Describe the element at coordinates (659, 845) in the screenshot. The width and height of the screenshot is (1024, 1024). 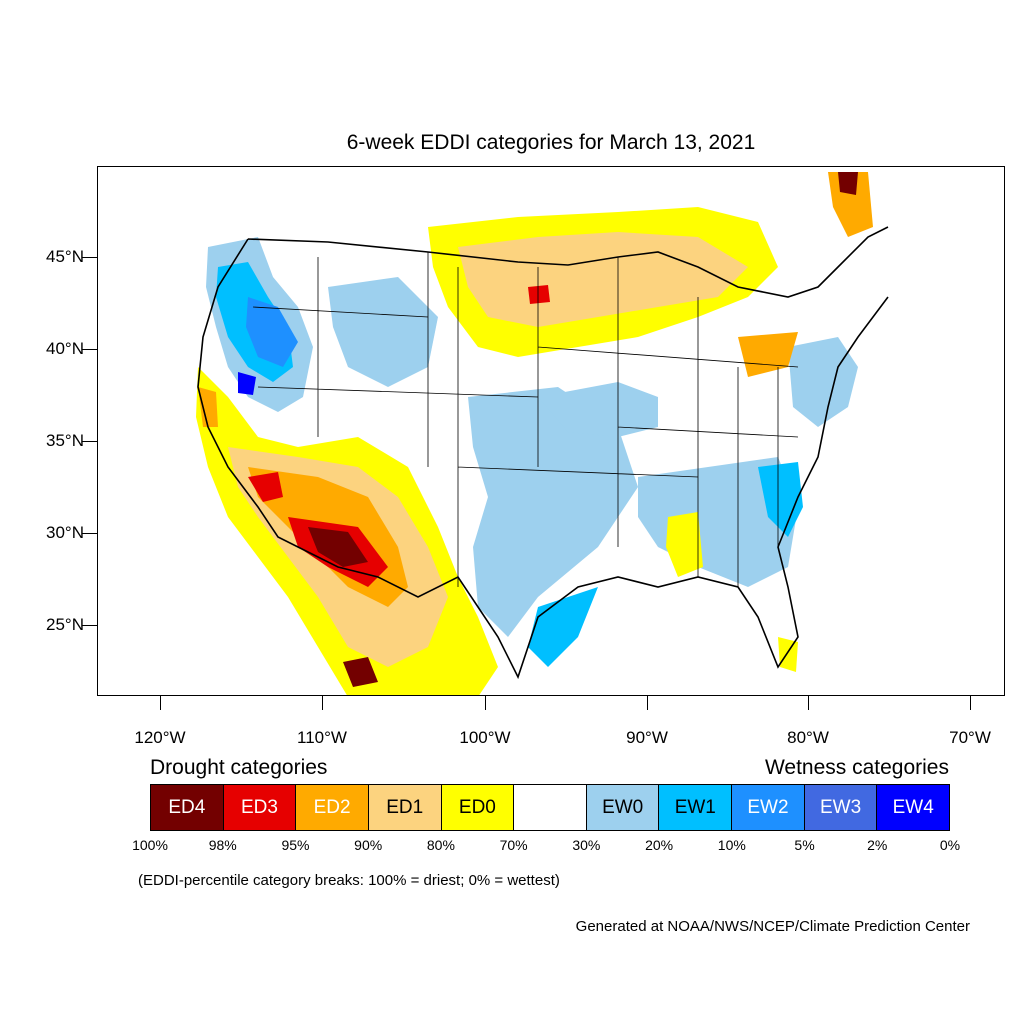
I see `legend-break-label: 20%` at that location.